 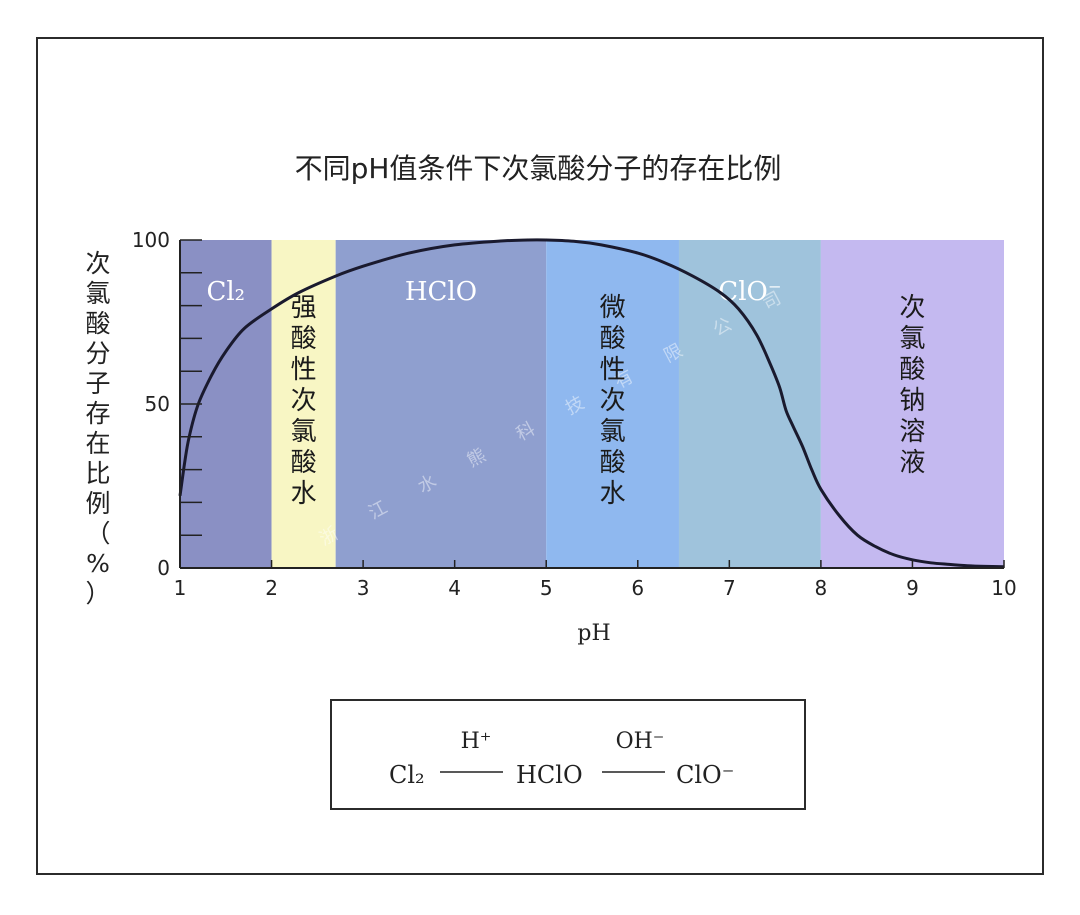 I want to click on x-tick-label: 8, so click(x=821, y=588).